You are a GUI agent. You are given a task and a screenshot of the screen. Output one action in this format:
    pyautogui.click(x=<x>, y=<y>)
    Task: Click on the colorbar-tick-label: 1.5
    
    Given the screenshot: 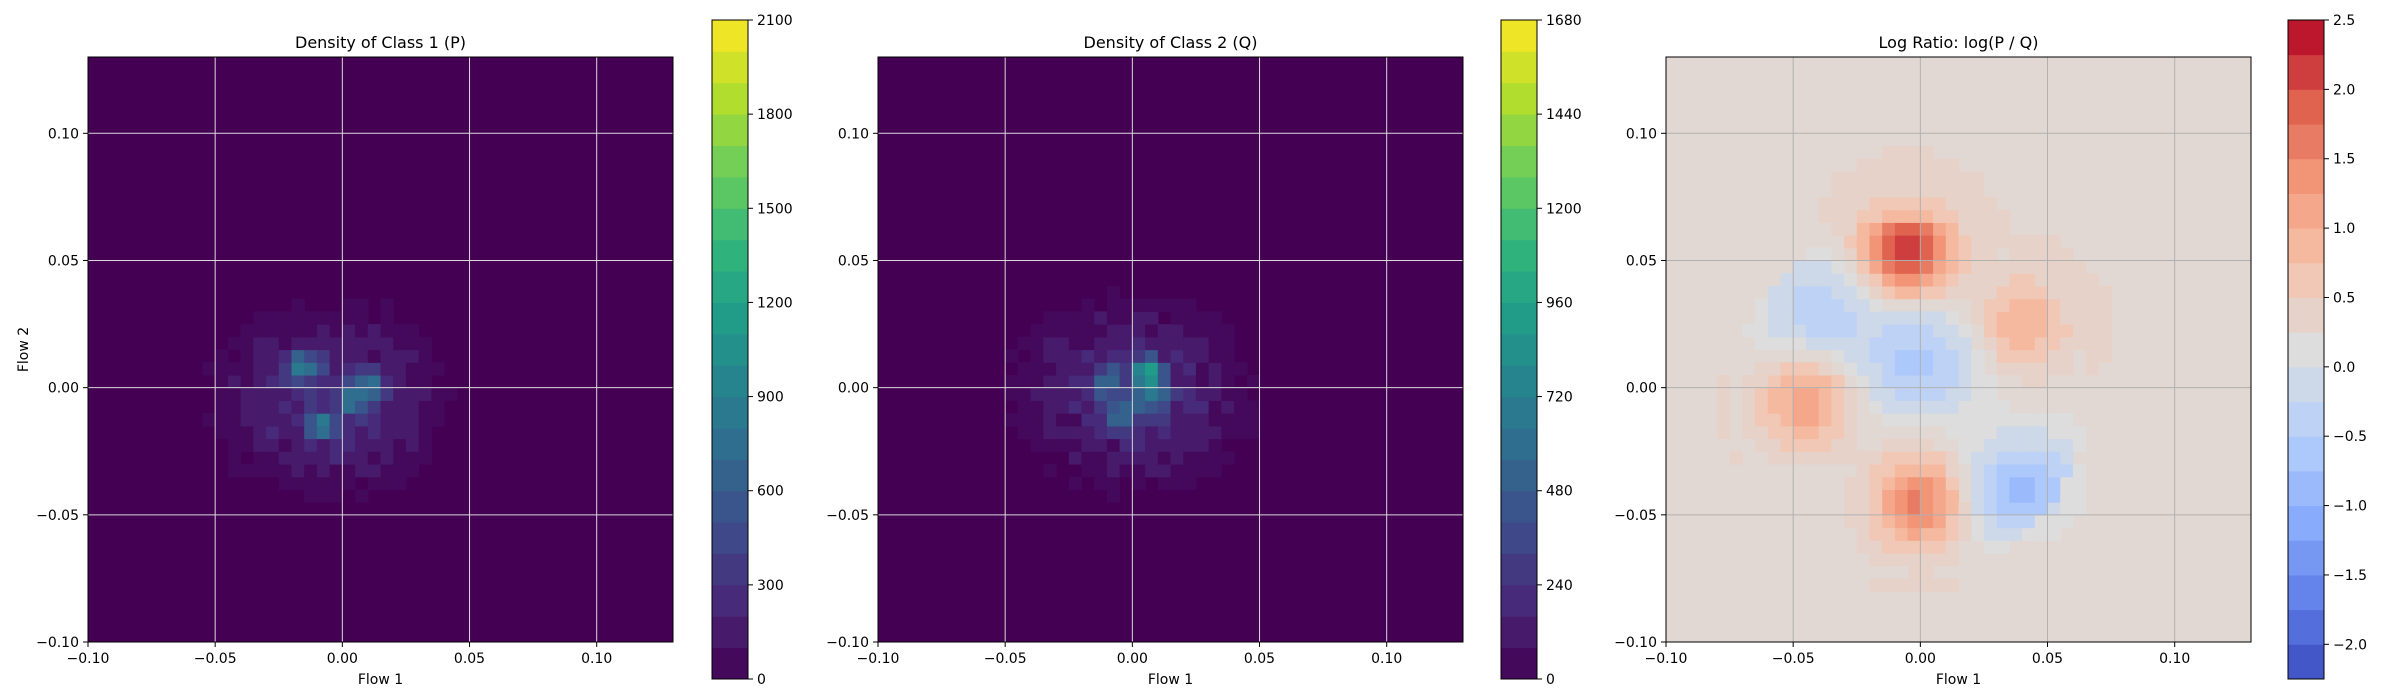 What is the action you would take?
    pyautogui.click(x=2344, y=160)
    